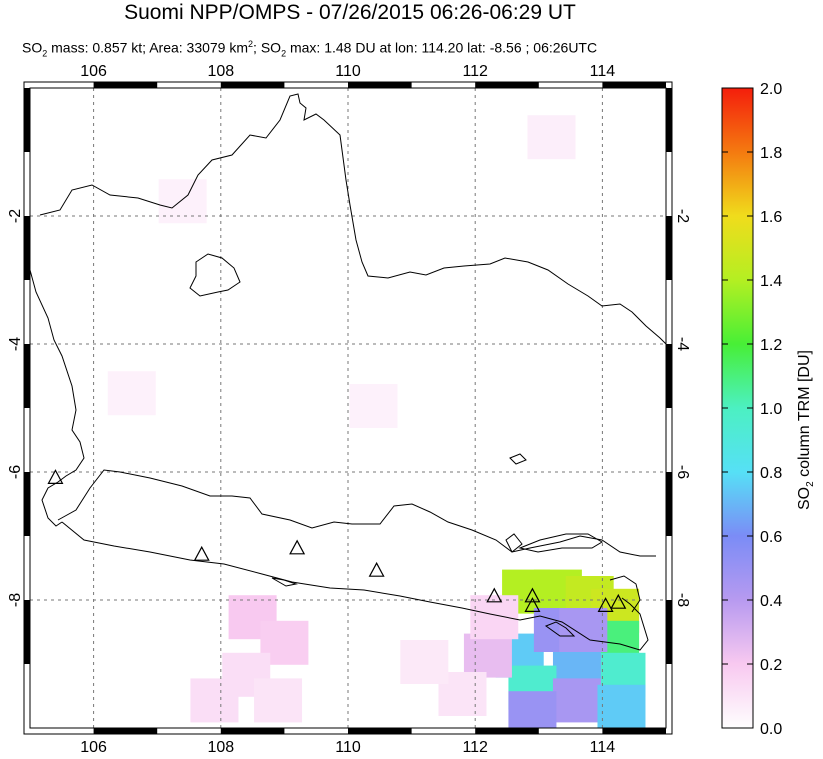 The width and height of the screenshot is (823, 759). What do you see at coordinates (771, 537) in the screenshot?
I see `colorbar-tick-label: 0.6` at bounding box center [771, 537].